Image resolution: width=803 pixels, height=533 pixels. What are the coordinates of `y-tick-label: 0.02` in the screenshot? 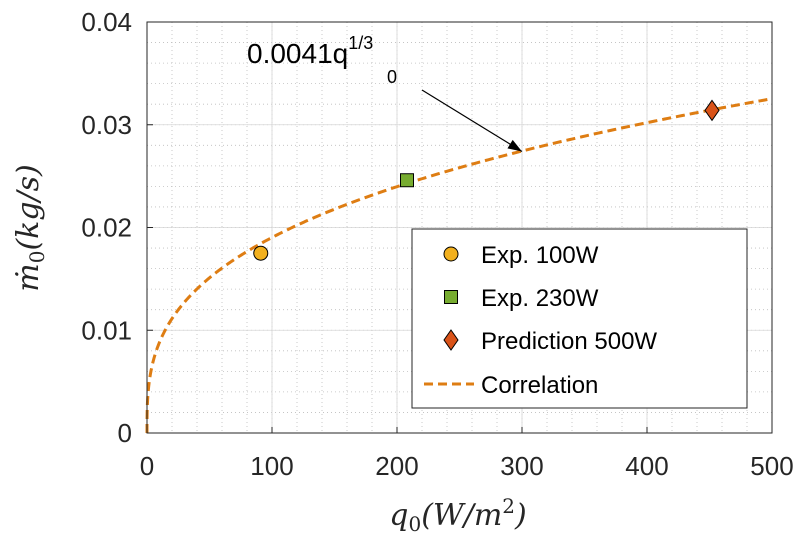 It's located at (106, 228).